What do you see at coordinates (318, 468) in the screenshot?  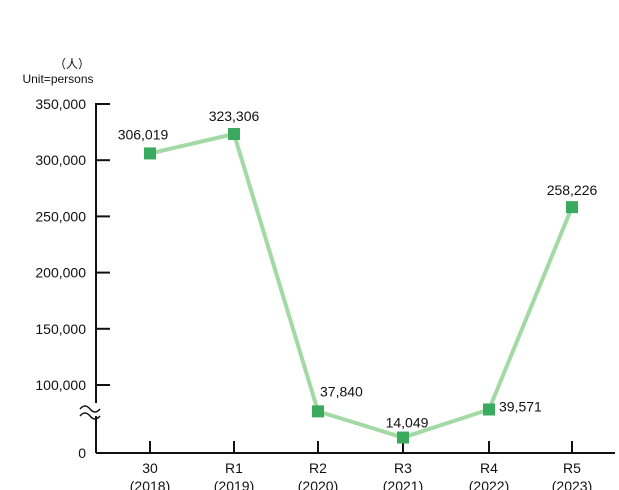 I see `x-tick-label: R2` at bounding box center [318, 468].